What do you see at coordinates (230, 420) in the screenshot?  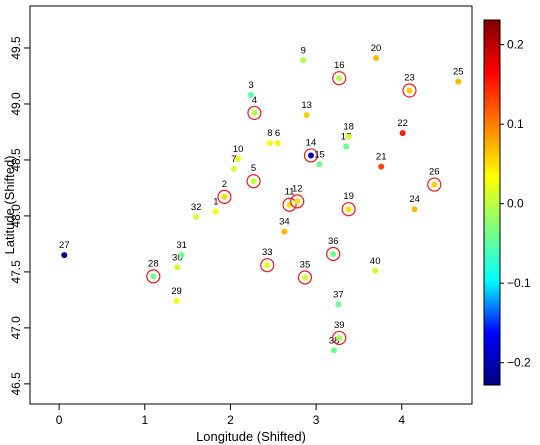 I see `x-tick-label: 2` at bounding box center [230, 420].